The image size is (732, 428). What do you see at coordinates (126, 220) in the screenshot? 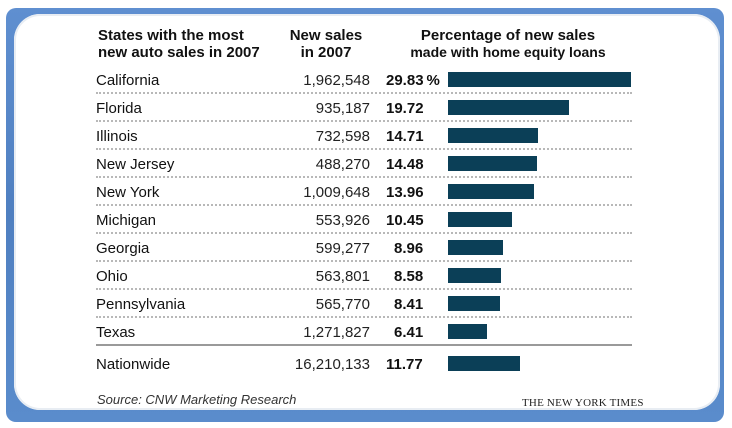
I see `state-label: Michigan` at bounding box center [126, 220].